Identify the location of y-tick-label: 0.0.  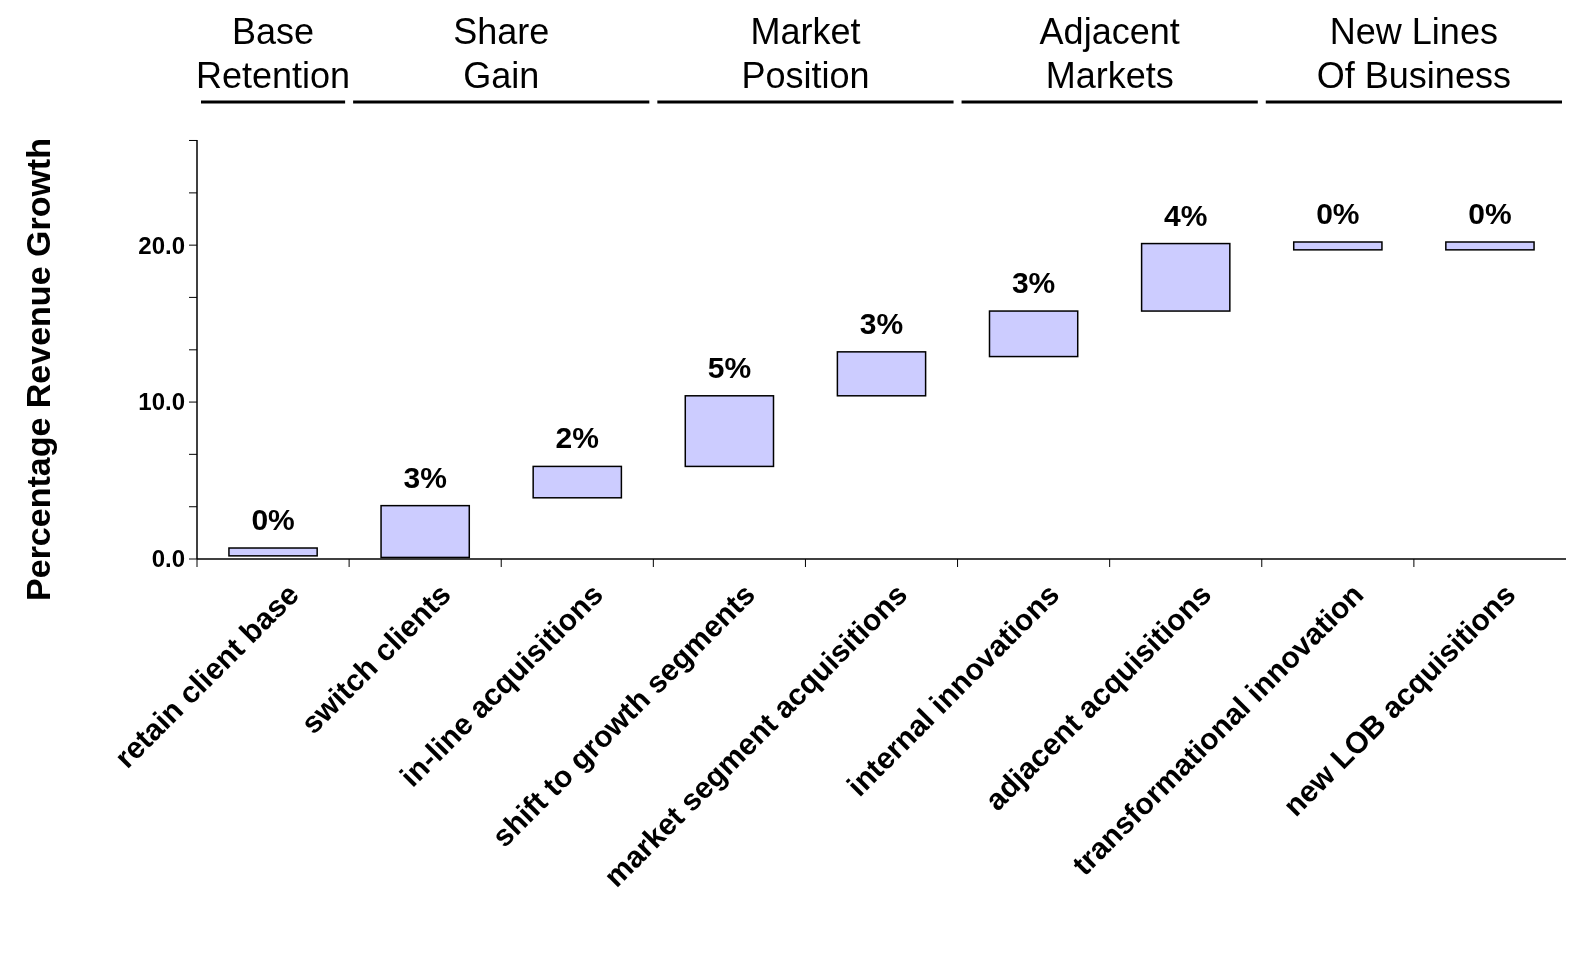
(168, 559).